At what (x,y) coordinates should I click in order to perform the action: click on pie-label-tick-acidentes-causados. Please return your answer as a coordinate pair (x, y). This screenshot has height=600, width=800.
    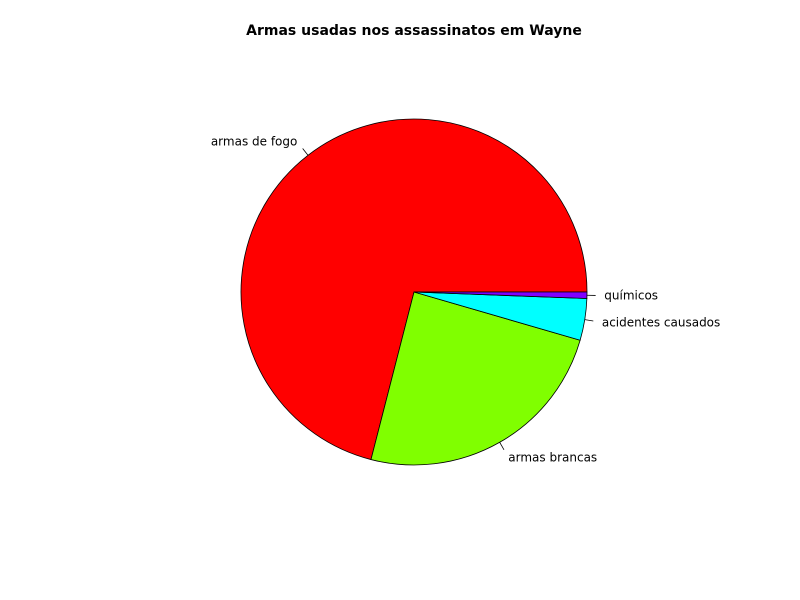
    Looking at the image, I should click on (589, 320).